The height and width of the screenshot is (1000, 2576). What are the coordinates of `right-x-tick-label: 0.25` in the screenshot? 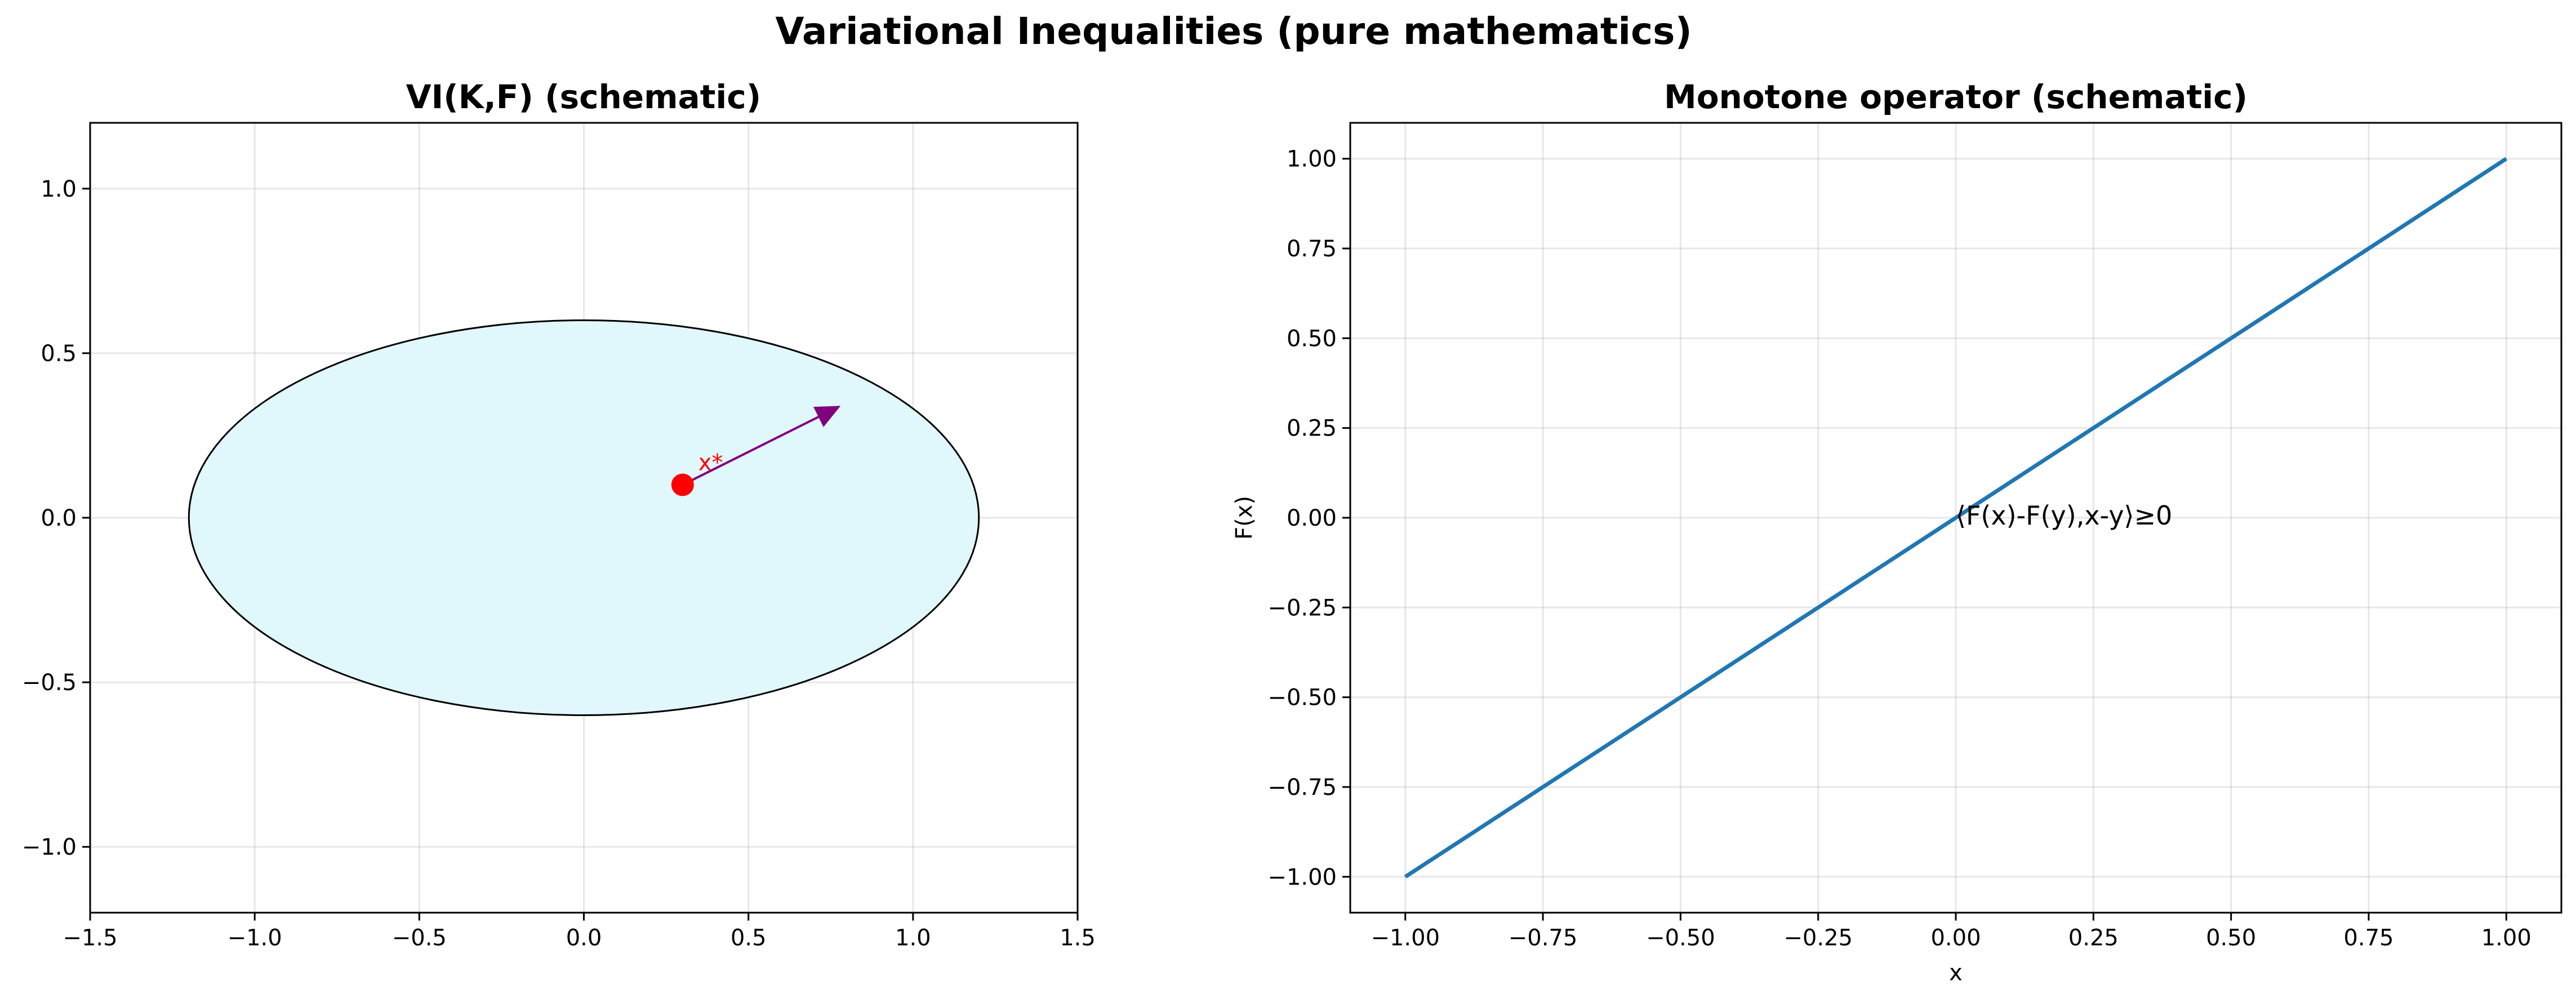 It's located at (2093, 938).